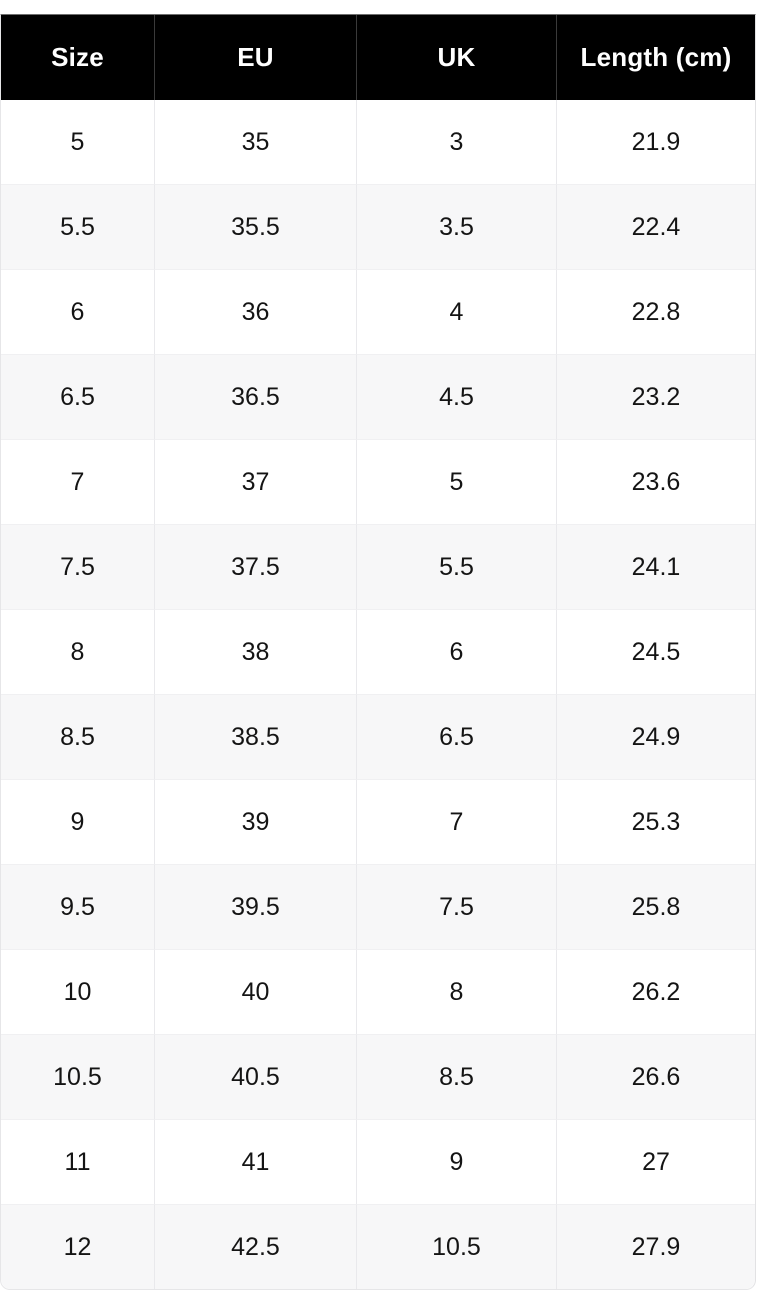 The height and width of the screenshot is (1290, 760). Describe the element at coordinates (78, 142) in the screenshot. I see `cell-size: 5` at that location.